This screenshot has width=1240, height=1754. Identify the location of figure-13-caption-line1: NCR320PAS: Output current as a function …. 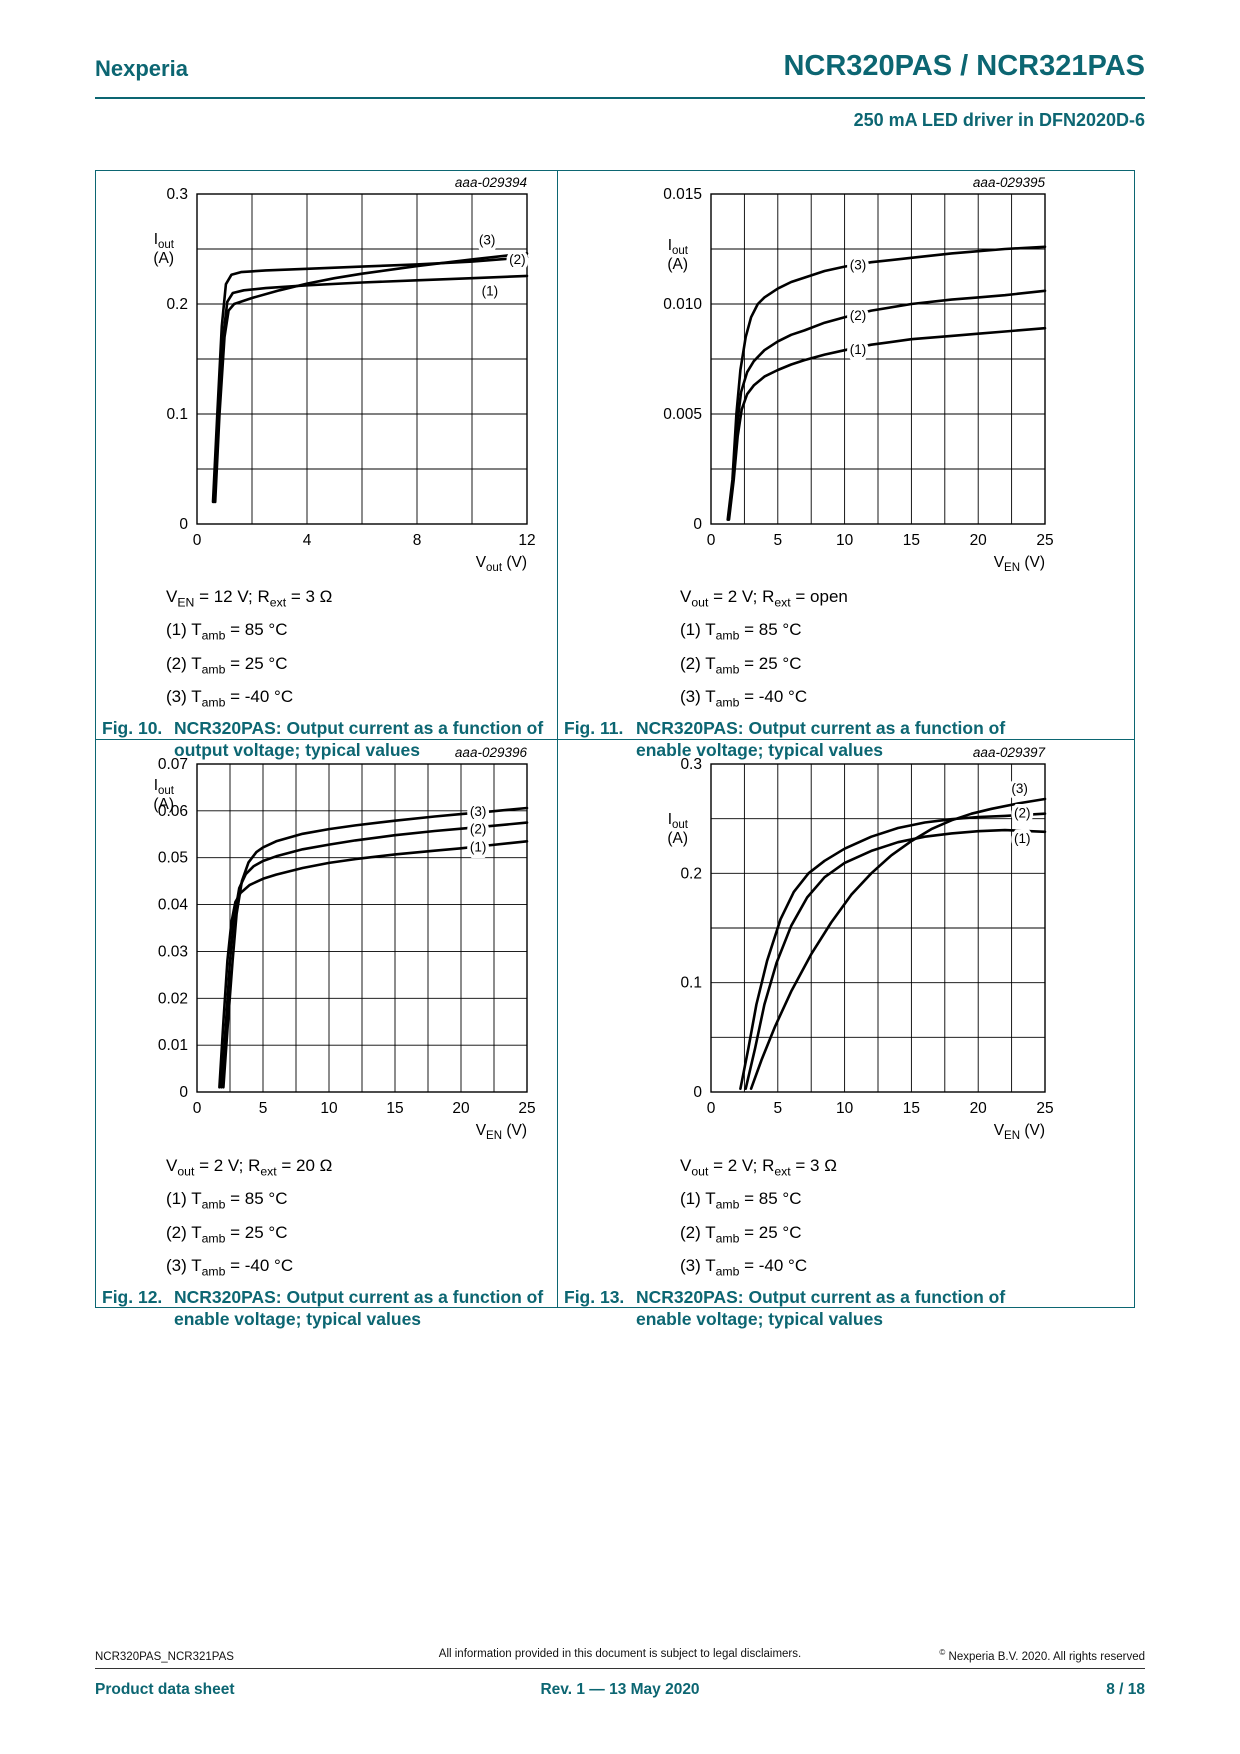
(821, 1296).